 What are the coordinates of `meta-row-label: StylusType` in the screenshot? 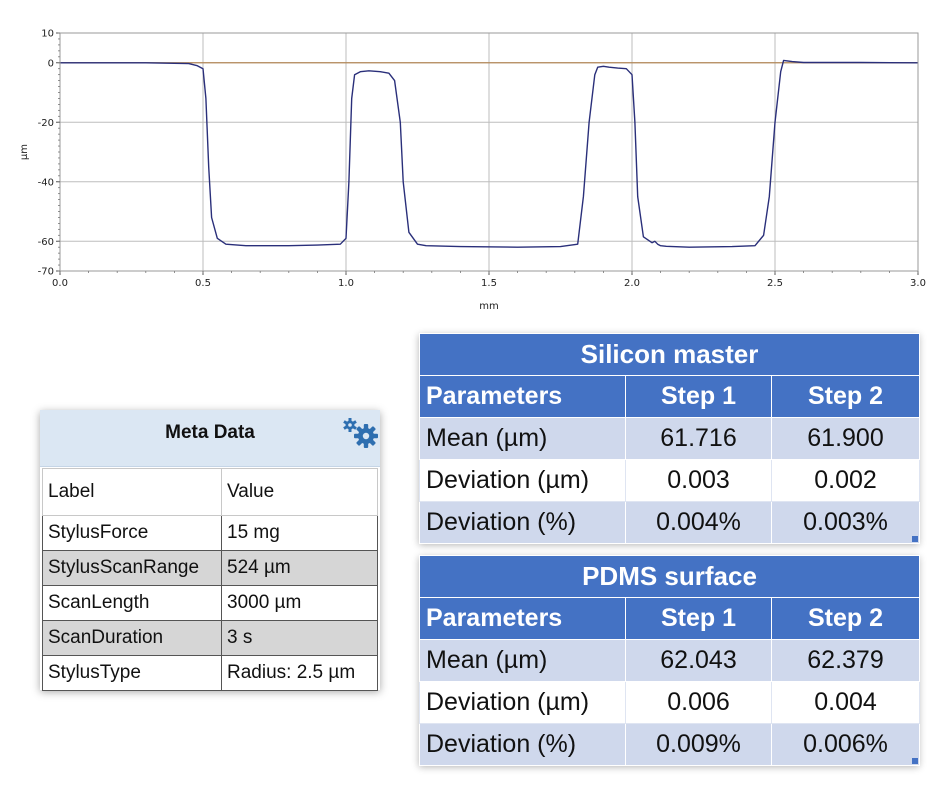 It's located at (132, 673).